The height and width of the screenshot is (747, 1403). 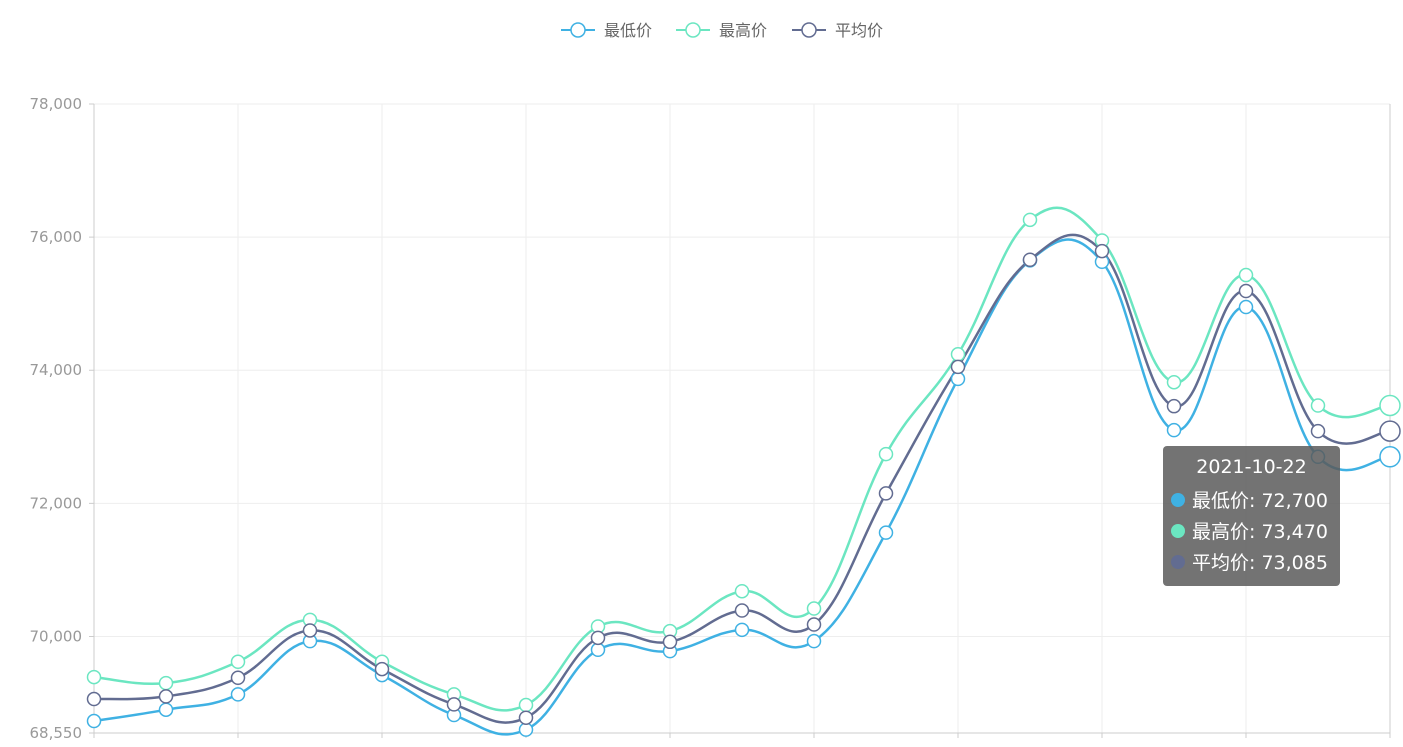 What do you see at coordinates (56, 370) in the screenshot?
I see `y-tick-label: 74,000` at bounding box center [56, 370].